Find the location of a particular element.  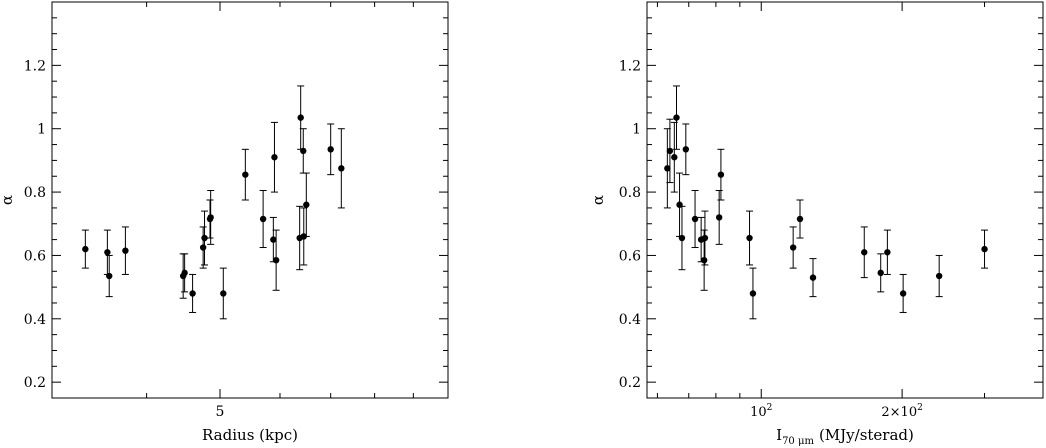

left-y-tick-label: 0.6 is located at coordinates (35, 256).